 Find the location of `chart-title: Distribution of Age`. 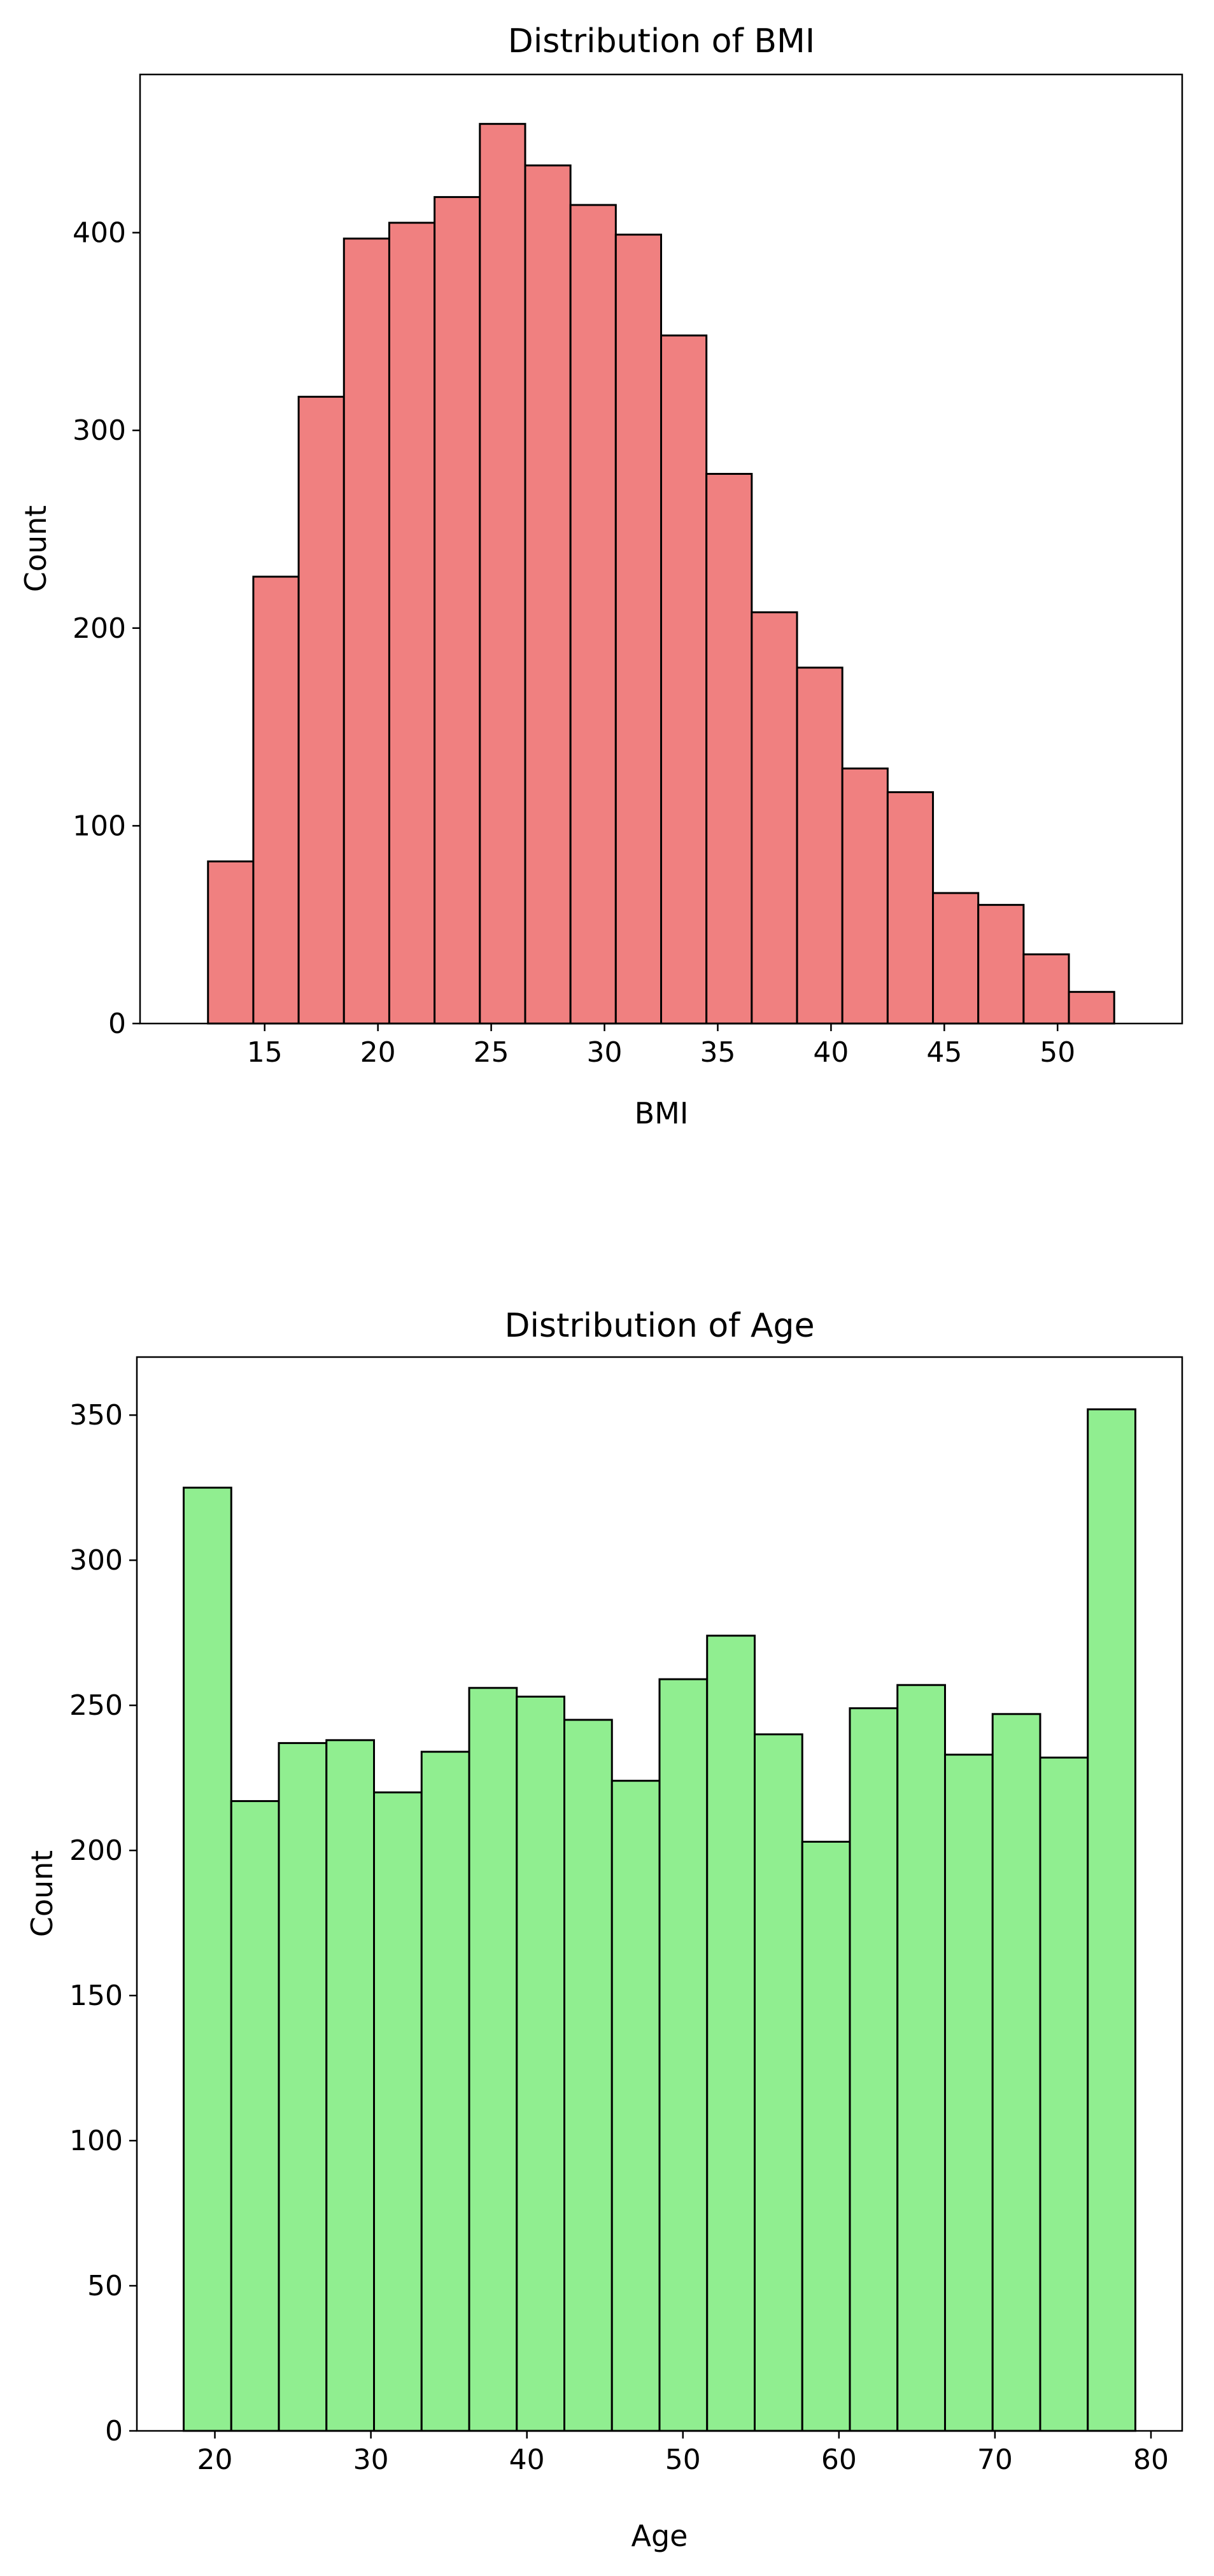

chart-title: Distribution of Age is located at coordinates (659, 1326).